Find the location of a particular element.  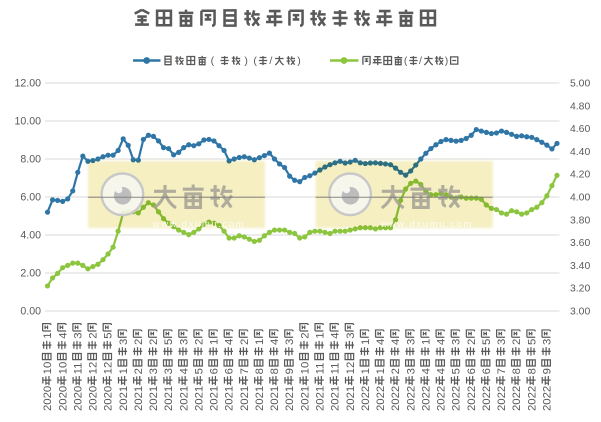

svg-text: 4.20 is located at coordinates (580, 175).